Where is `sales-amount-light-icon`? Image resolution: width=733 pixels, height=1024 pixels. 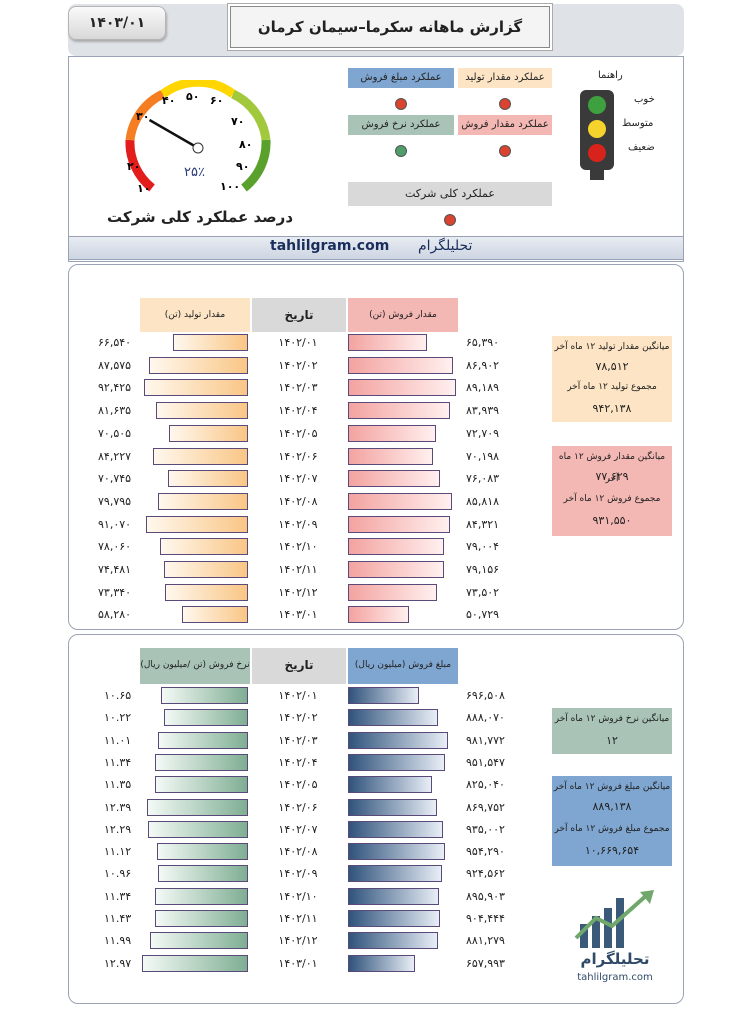
sales-amount-light-icon is located at coordinates (401, 104).